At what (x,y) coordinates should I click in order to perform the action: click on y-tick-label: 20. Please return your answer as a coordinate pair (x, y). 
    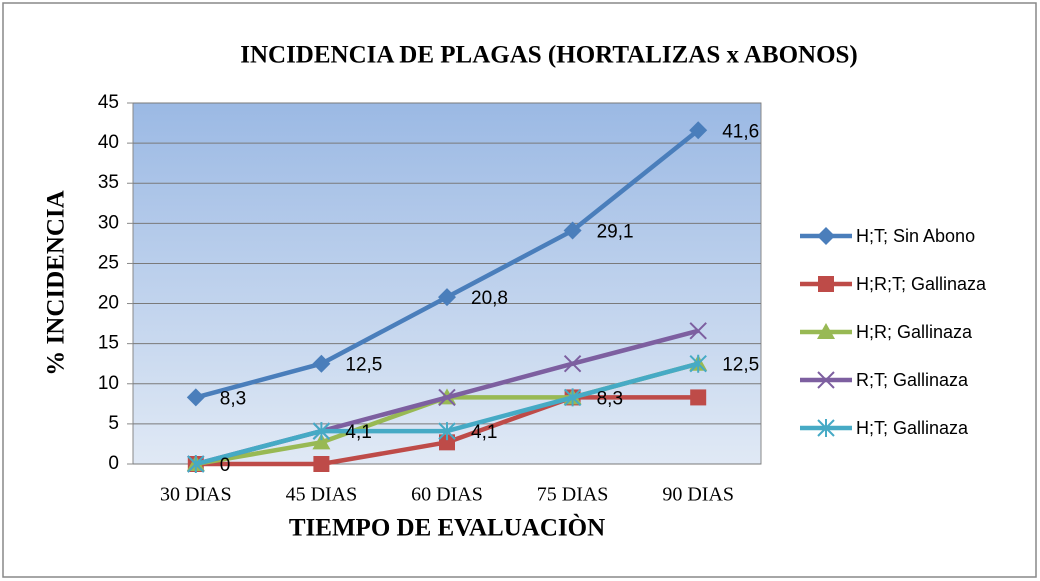
    Looking at the image, I should click on (108, 303).